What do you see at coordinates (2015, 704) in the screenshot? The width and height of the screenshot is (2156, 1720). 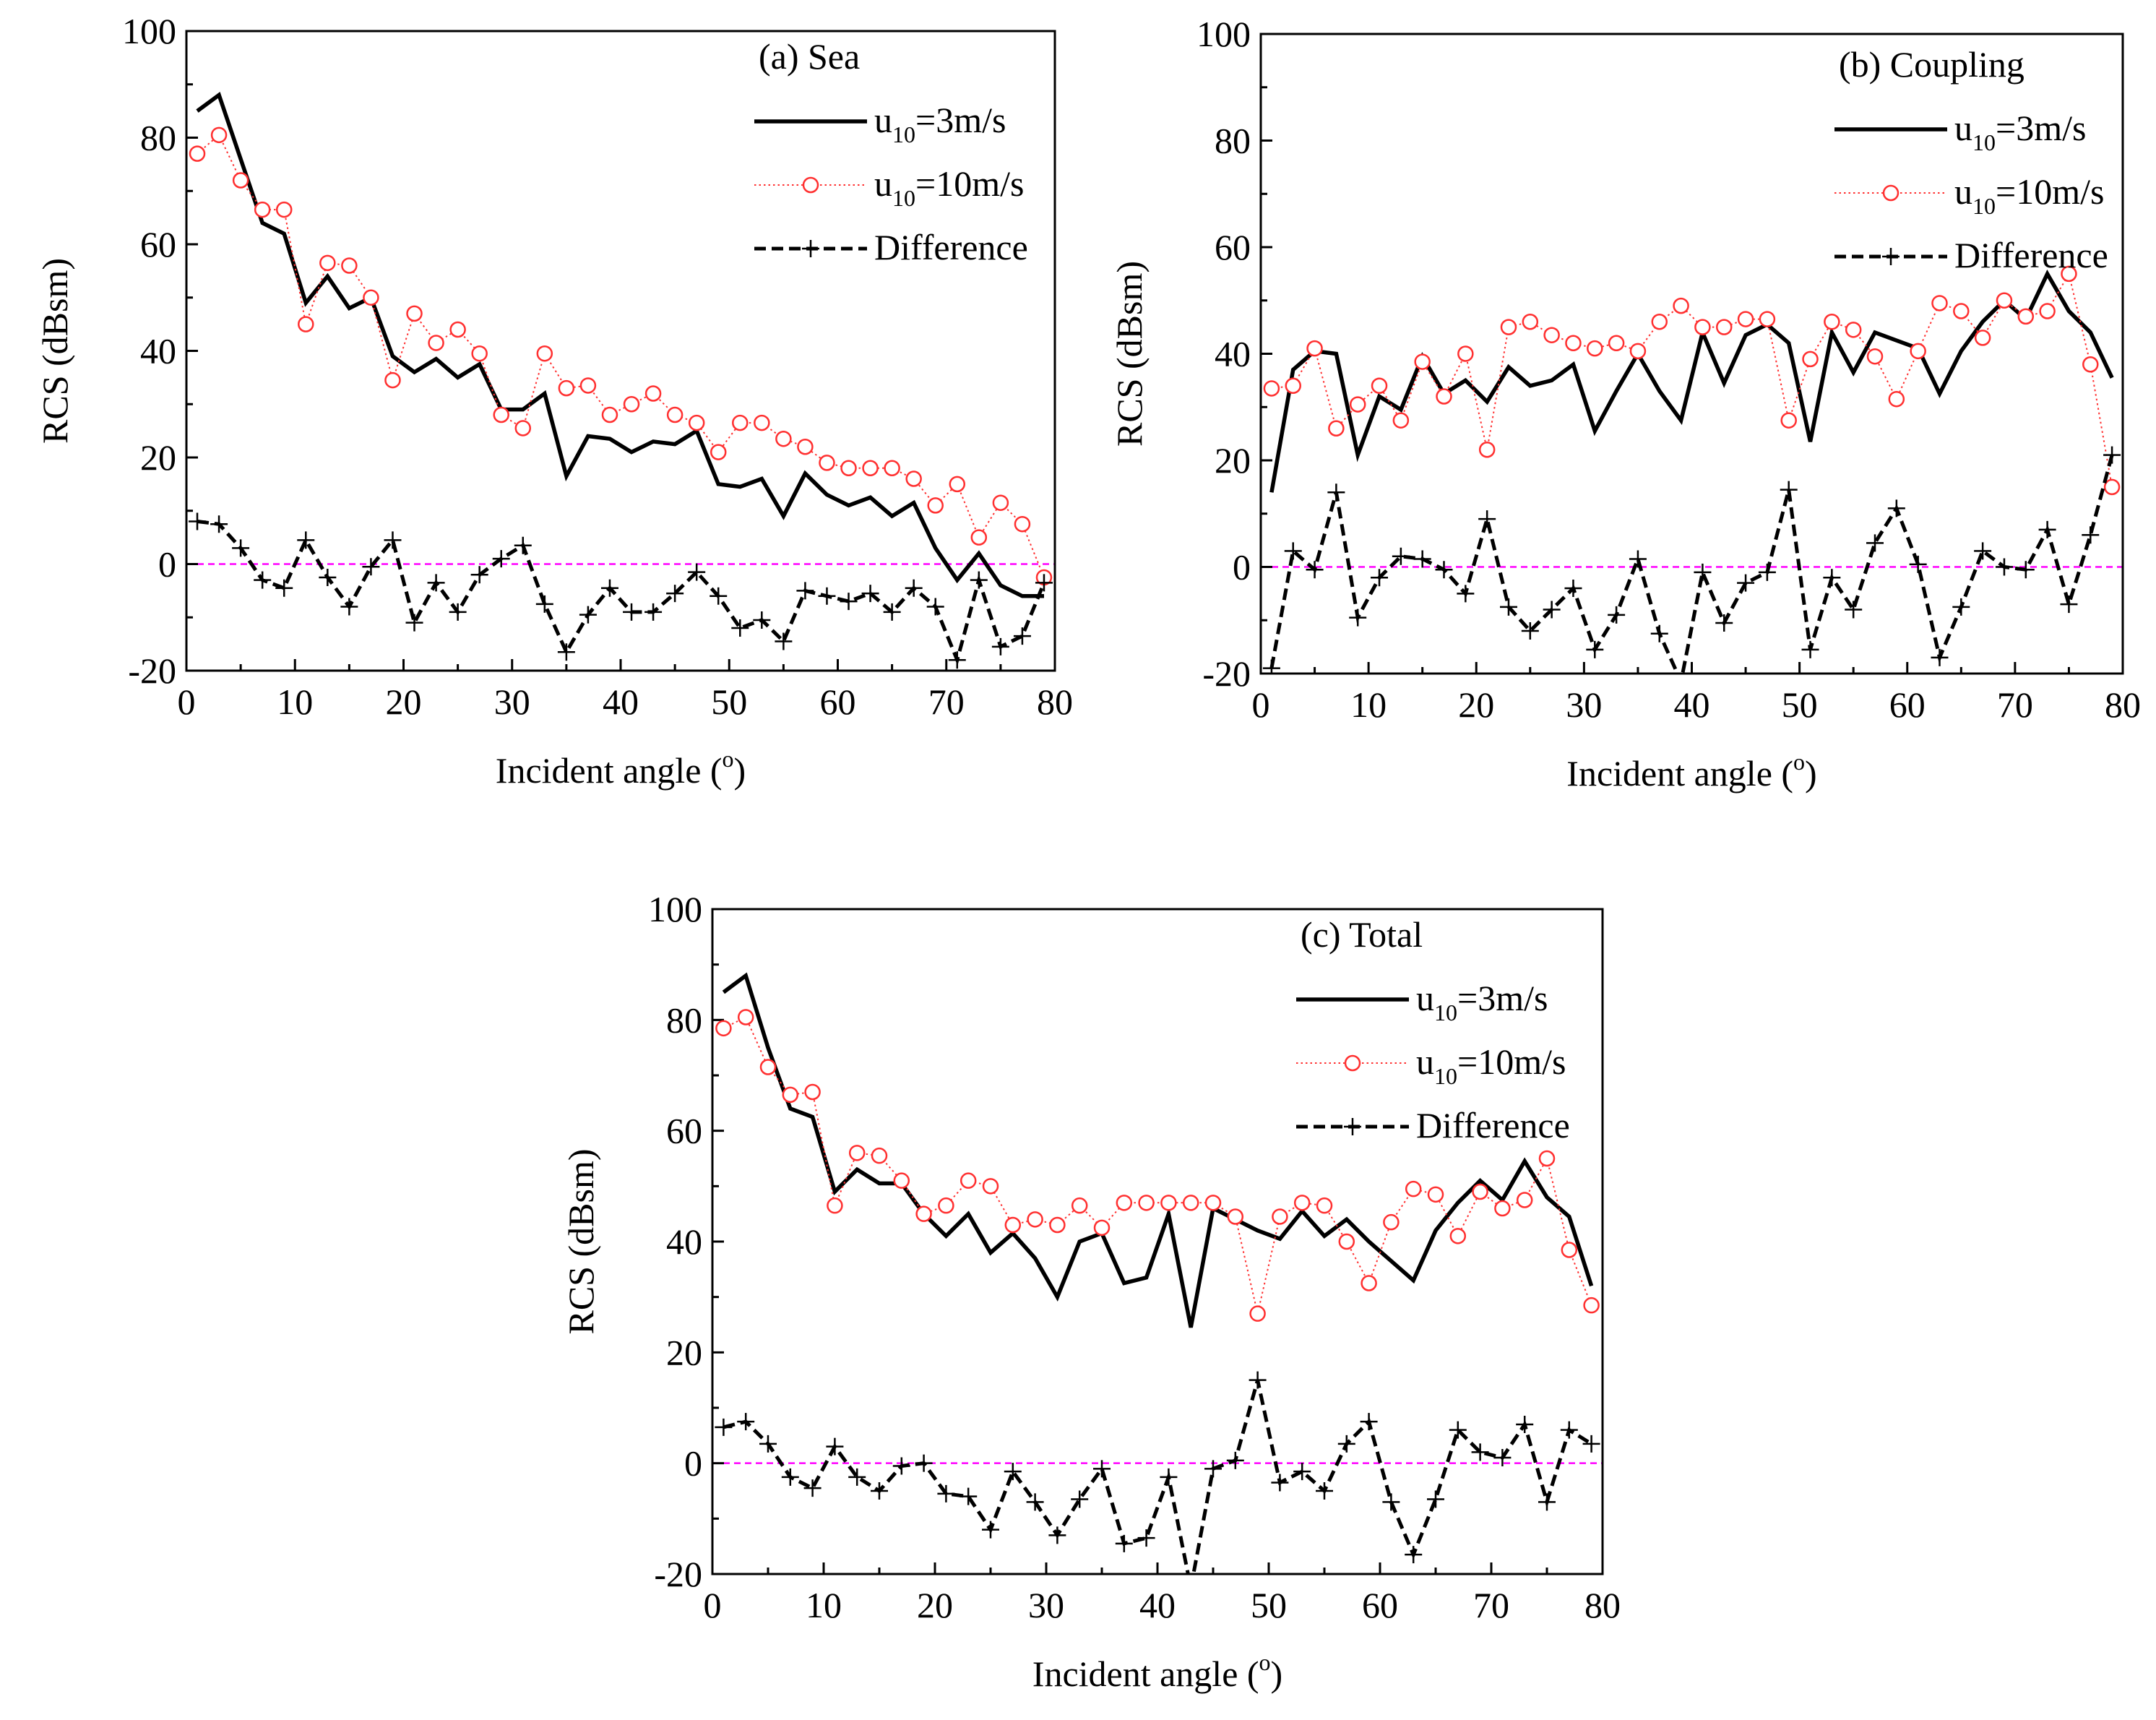 I see `x-tick-label: 70` at bounding box center [2015, 704].